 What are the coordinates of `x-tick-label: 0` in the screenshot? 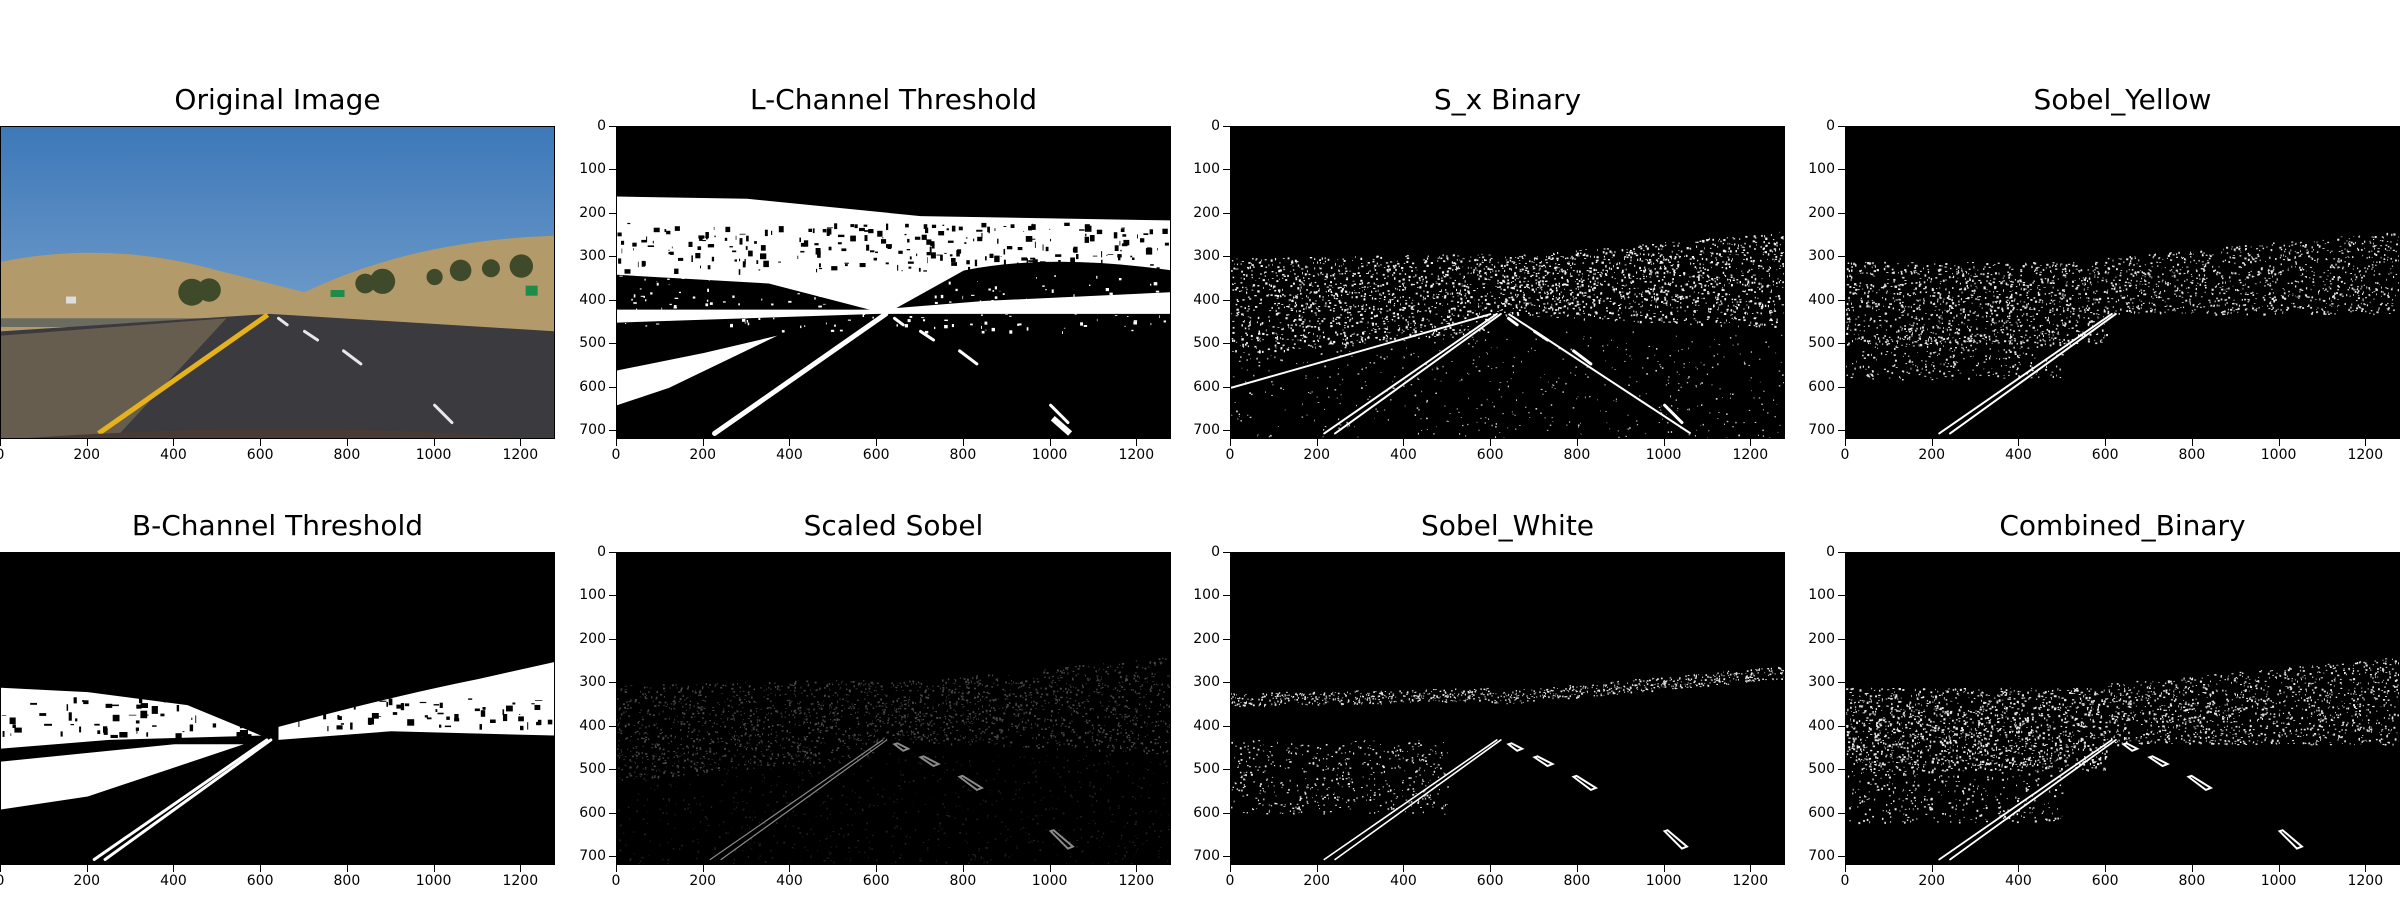 It's located at (1230, 881).